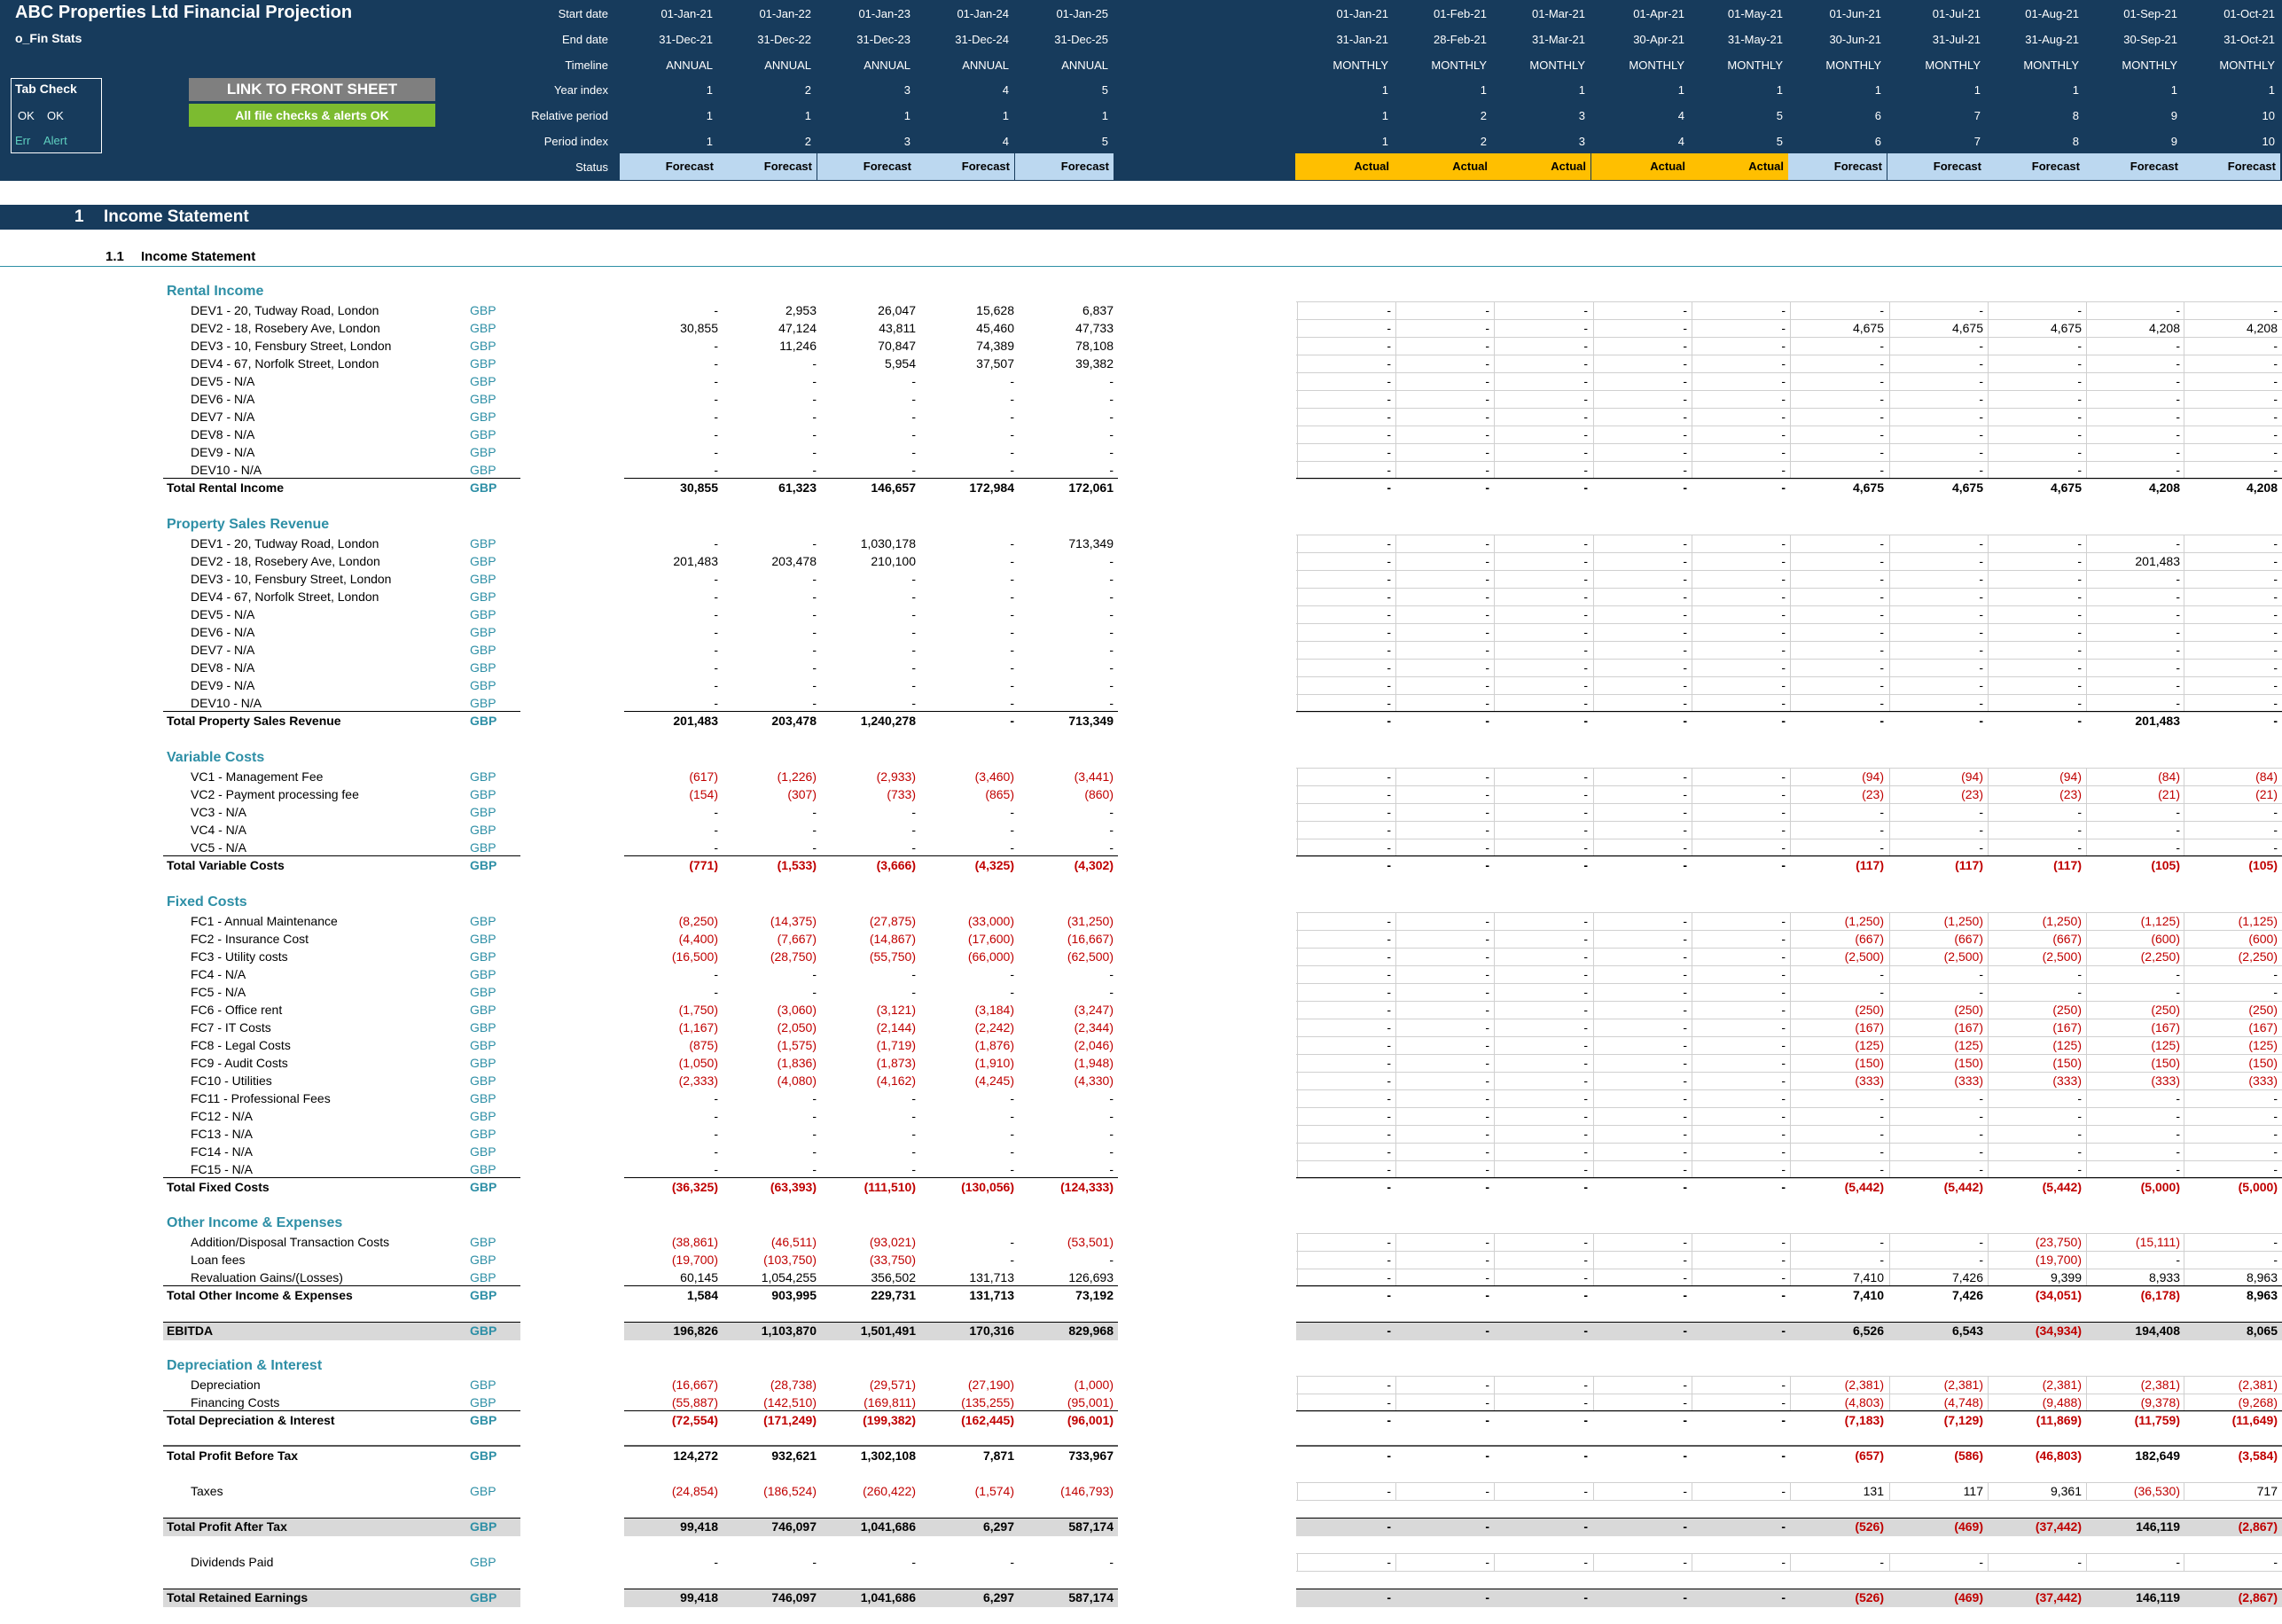 The width and height of the screenshot is (2282, 1624). Describe the element at coordinates (1873, 776) in the screenshot. I see `monthly-value: (94)` at that location.